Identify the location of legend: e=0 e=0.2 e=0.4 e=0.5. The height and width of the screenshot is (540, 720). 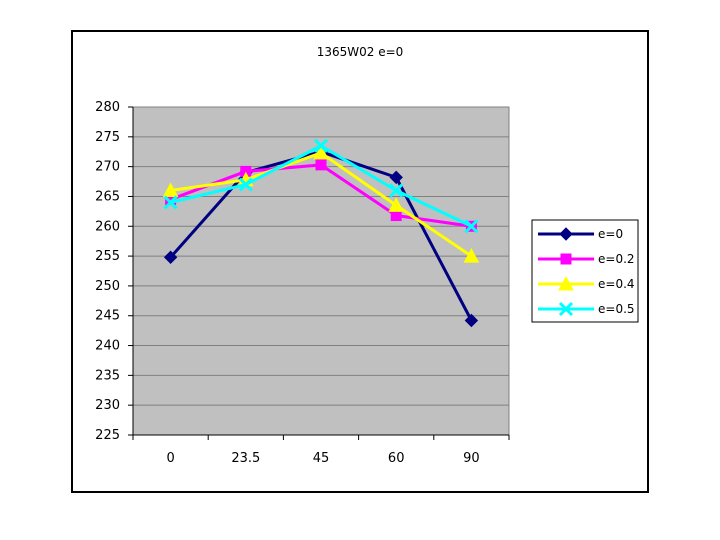
(585, 271).